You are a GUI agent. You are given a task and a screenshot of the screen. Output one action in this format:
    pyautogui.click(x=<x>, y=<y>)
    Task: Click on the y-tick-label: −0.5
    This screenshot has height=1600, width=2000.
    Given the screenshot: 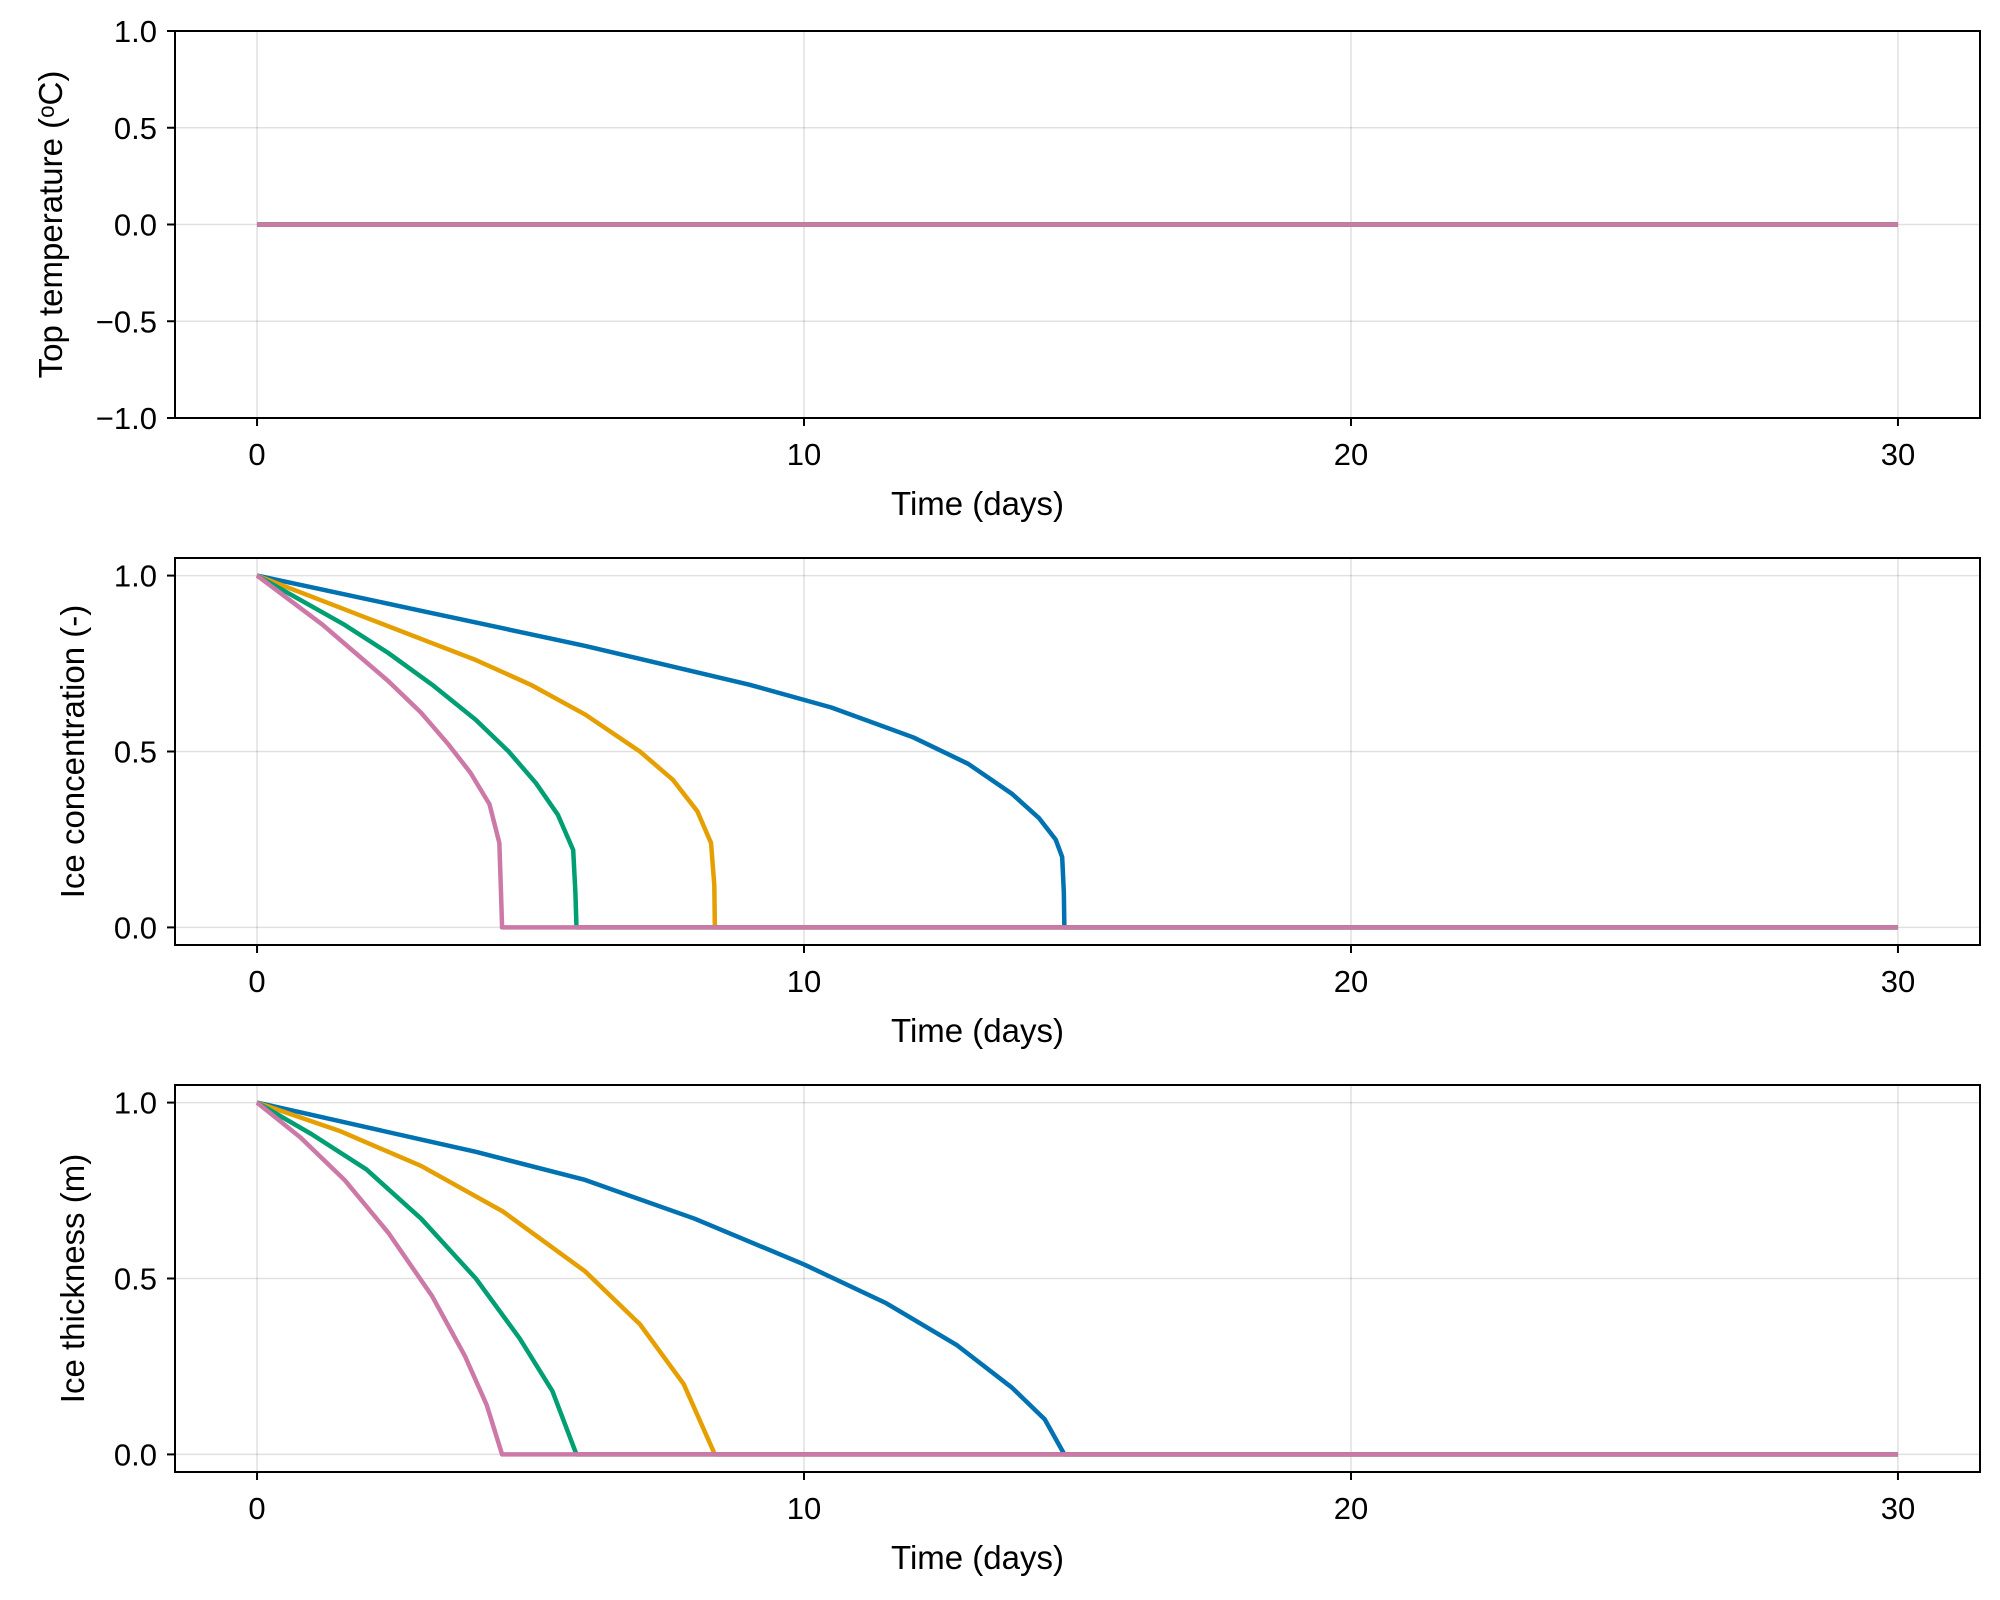 What is the action you would take?
    pyautogui.click(x=126, y=321)
    